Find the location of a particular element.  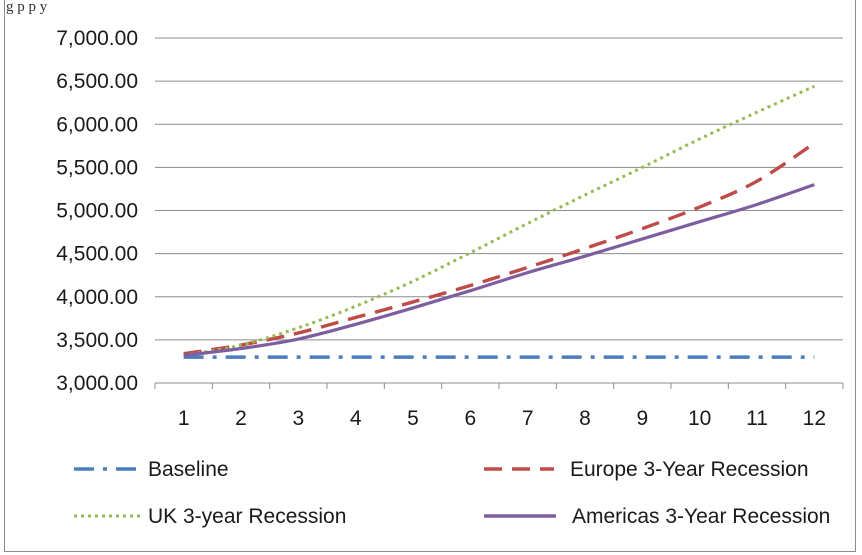

x-tick-label: 1 is located at coordinates (184, 418).